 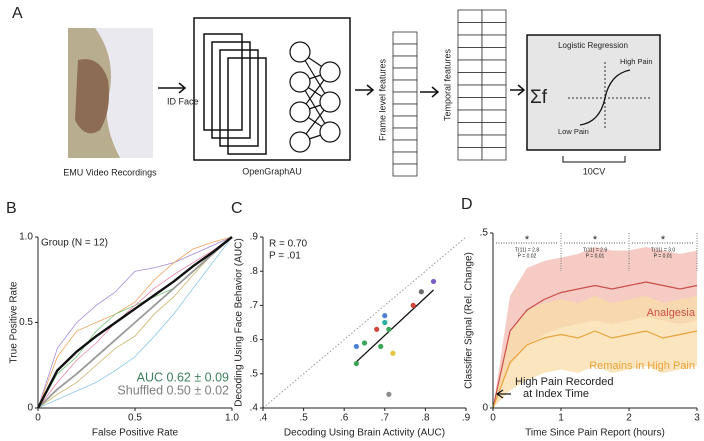 What do you see at coordinates (173, 390) in the screenshot?
I see `annotation: Shuffled 0.50 ± 0.02` at bounding box center [173, 390].